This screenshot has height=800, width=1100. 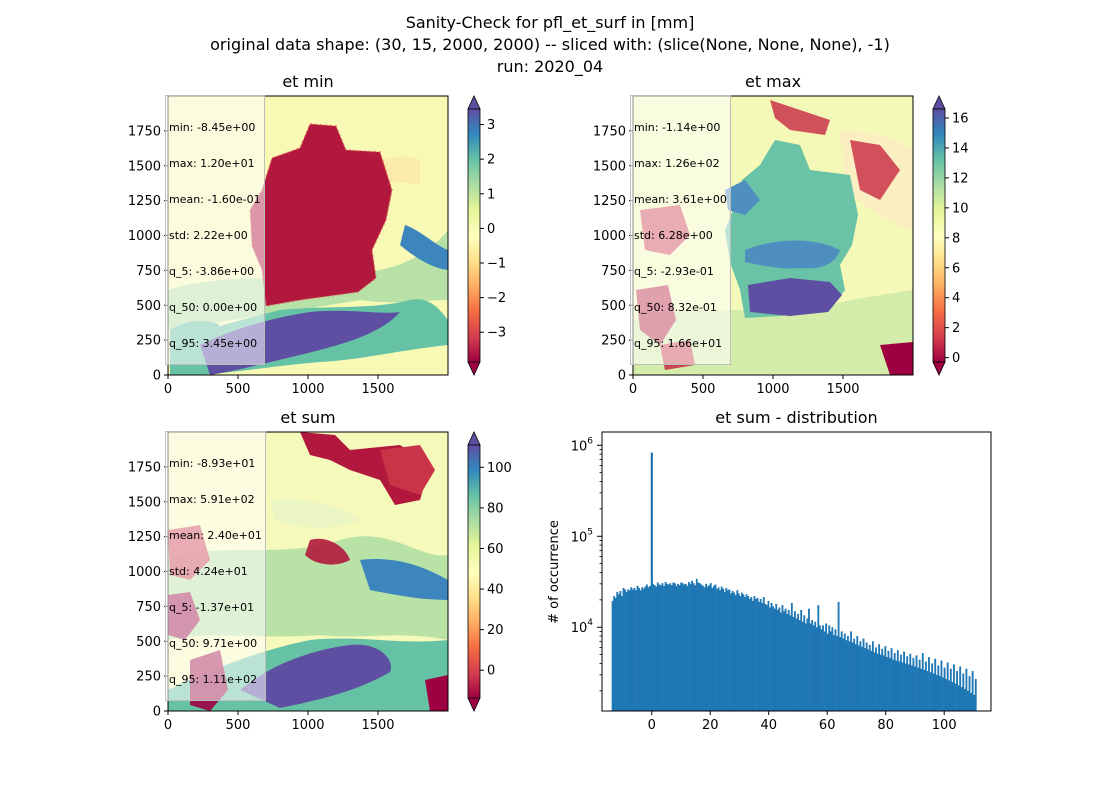 What do you see at coordinates (148, 306) in the screenshot?
I see `y-tick-label: 500` at bounding box center [148, 306].